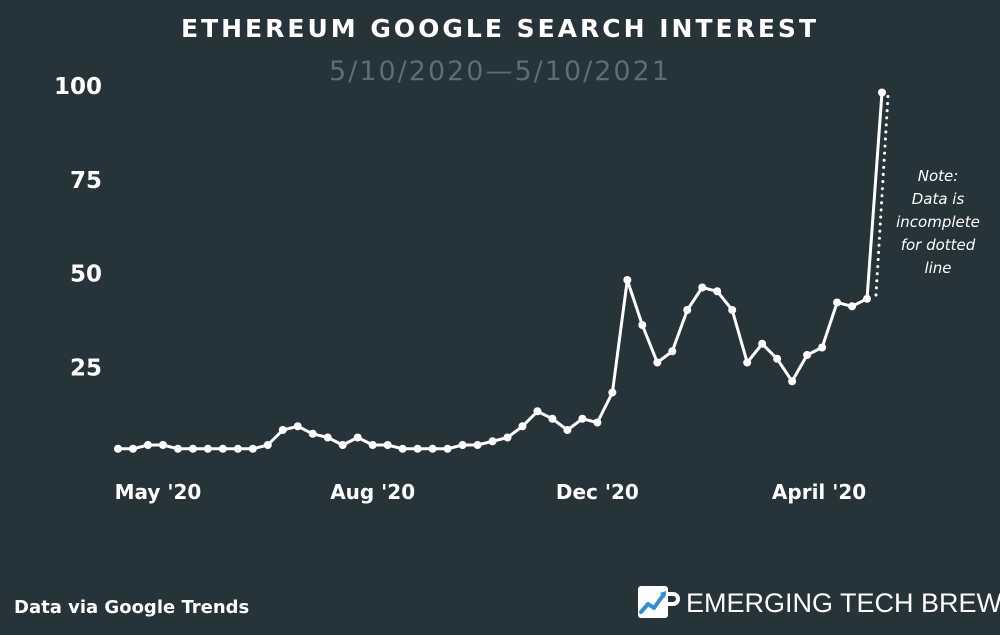  Describe the element at coordinates (843, 603) in the screenshot. I see `brand-name: EMERGING TECH BREW` at that location.